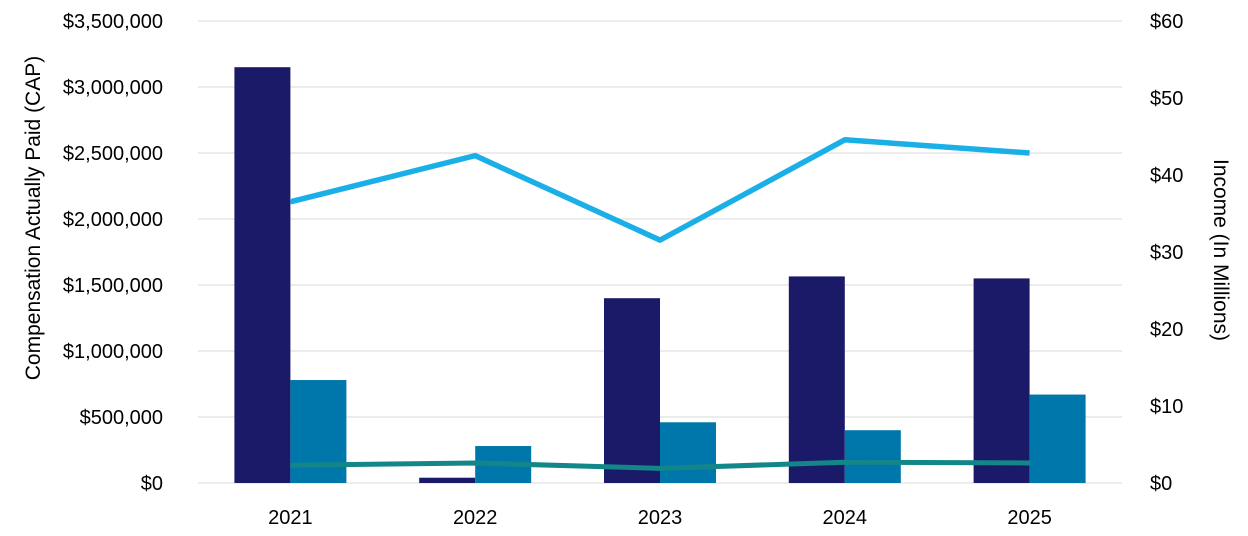 This screenshot has width=1248, height=536. I want to click on y-tick-label: $1,500,000, so click(113, 286).